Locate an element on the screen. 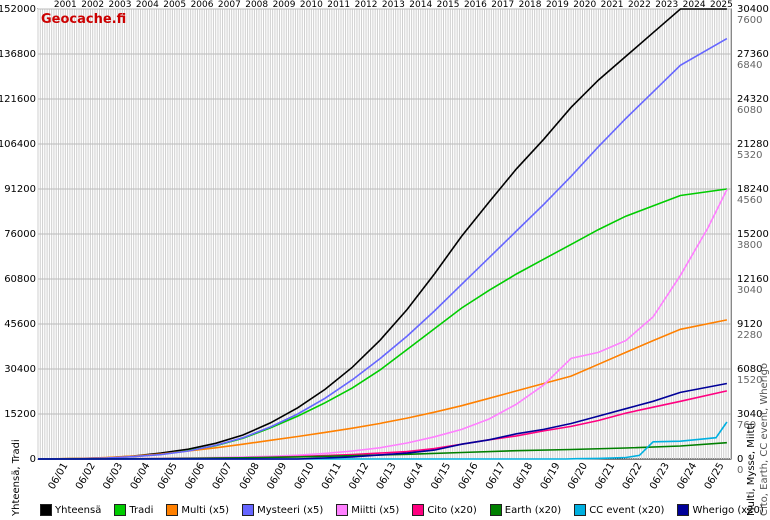 The width and height of the screenshot is (770, 520). year-label: 2022 is located at coordinates (639, 5).